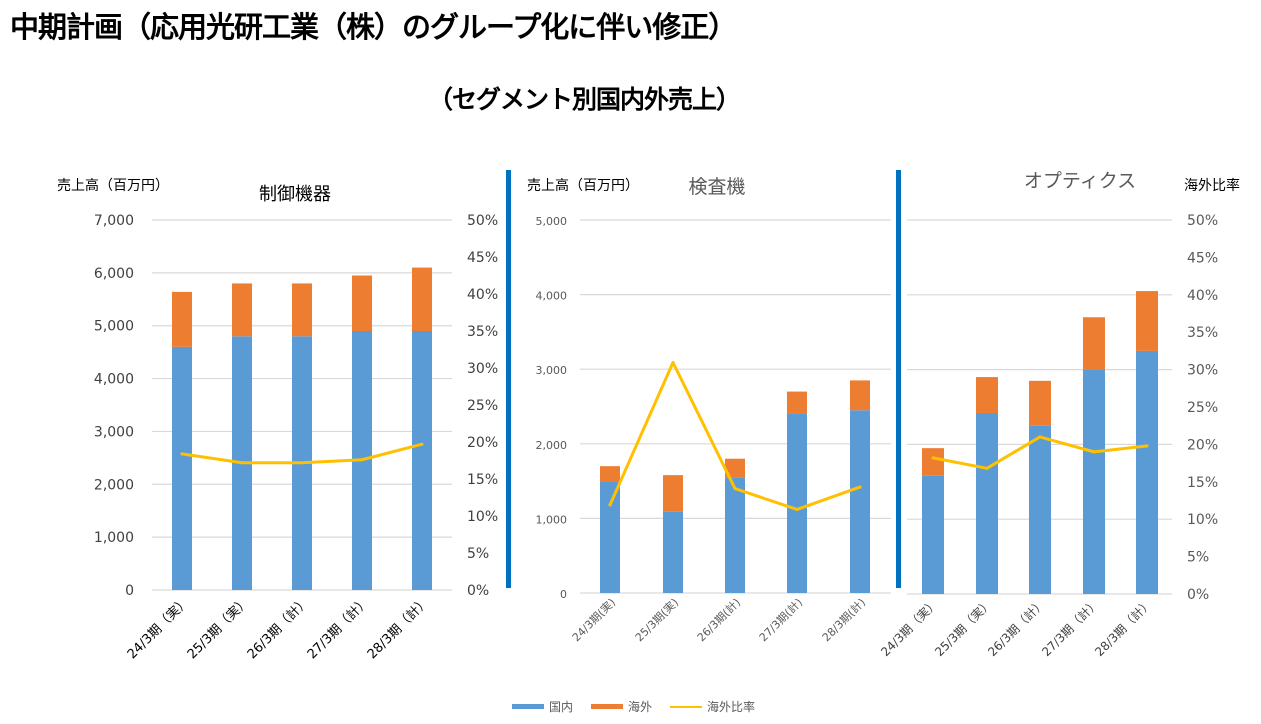  I want to click on legend-item-domestic: 国内, so click(542, 706).